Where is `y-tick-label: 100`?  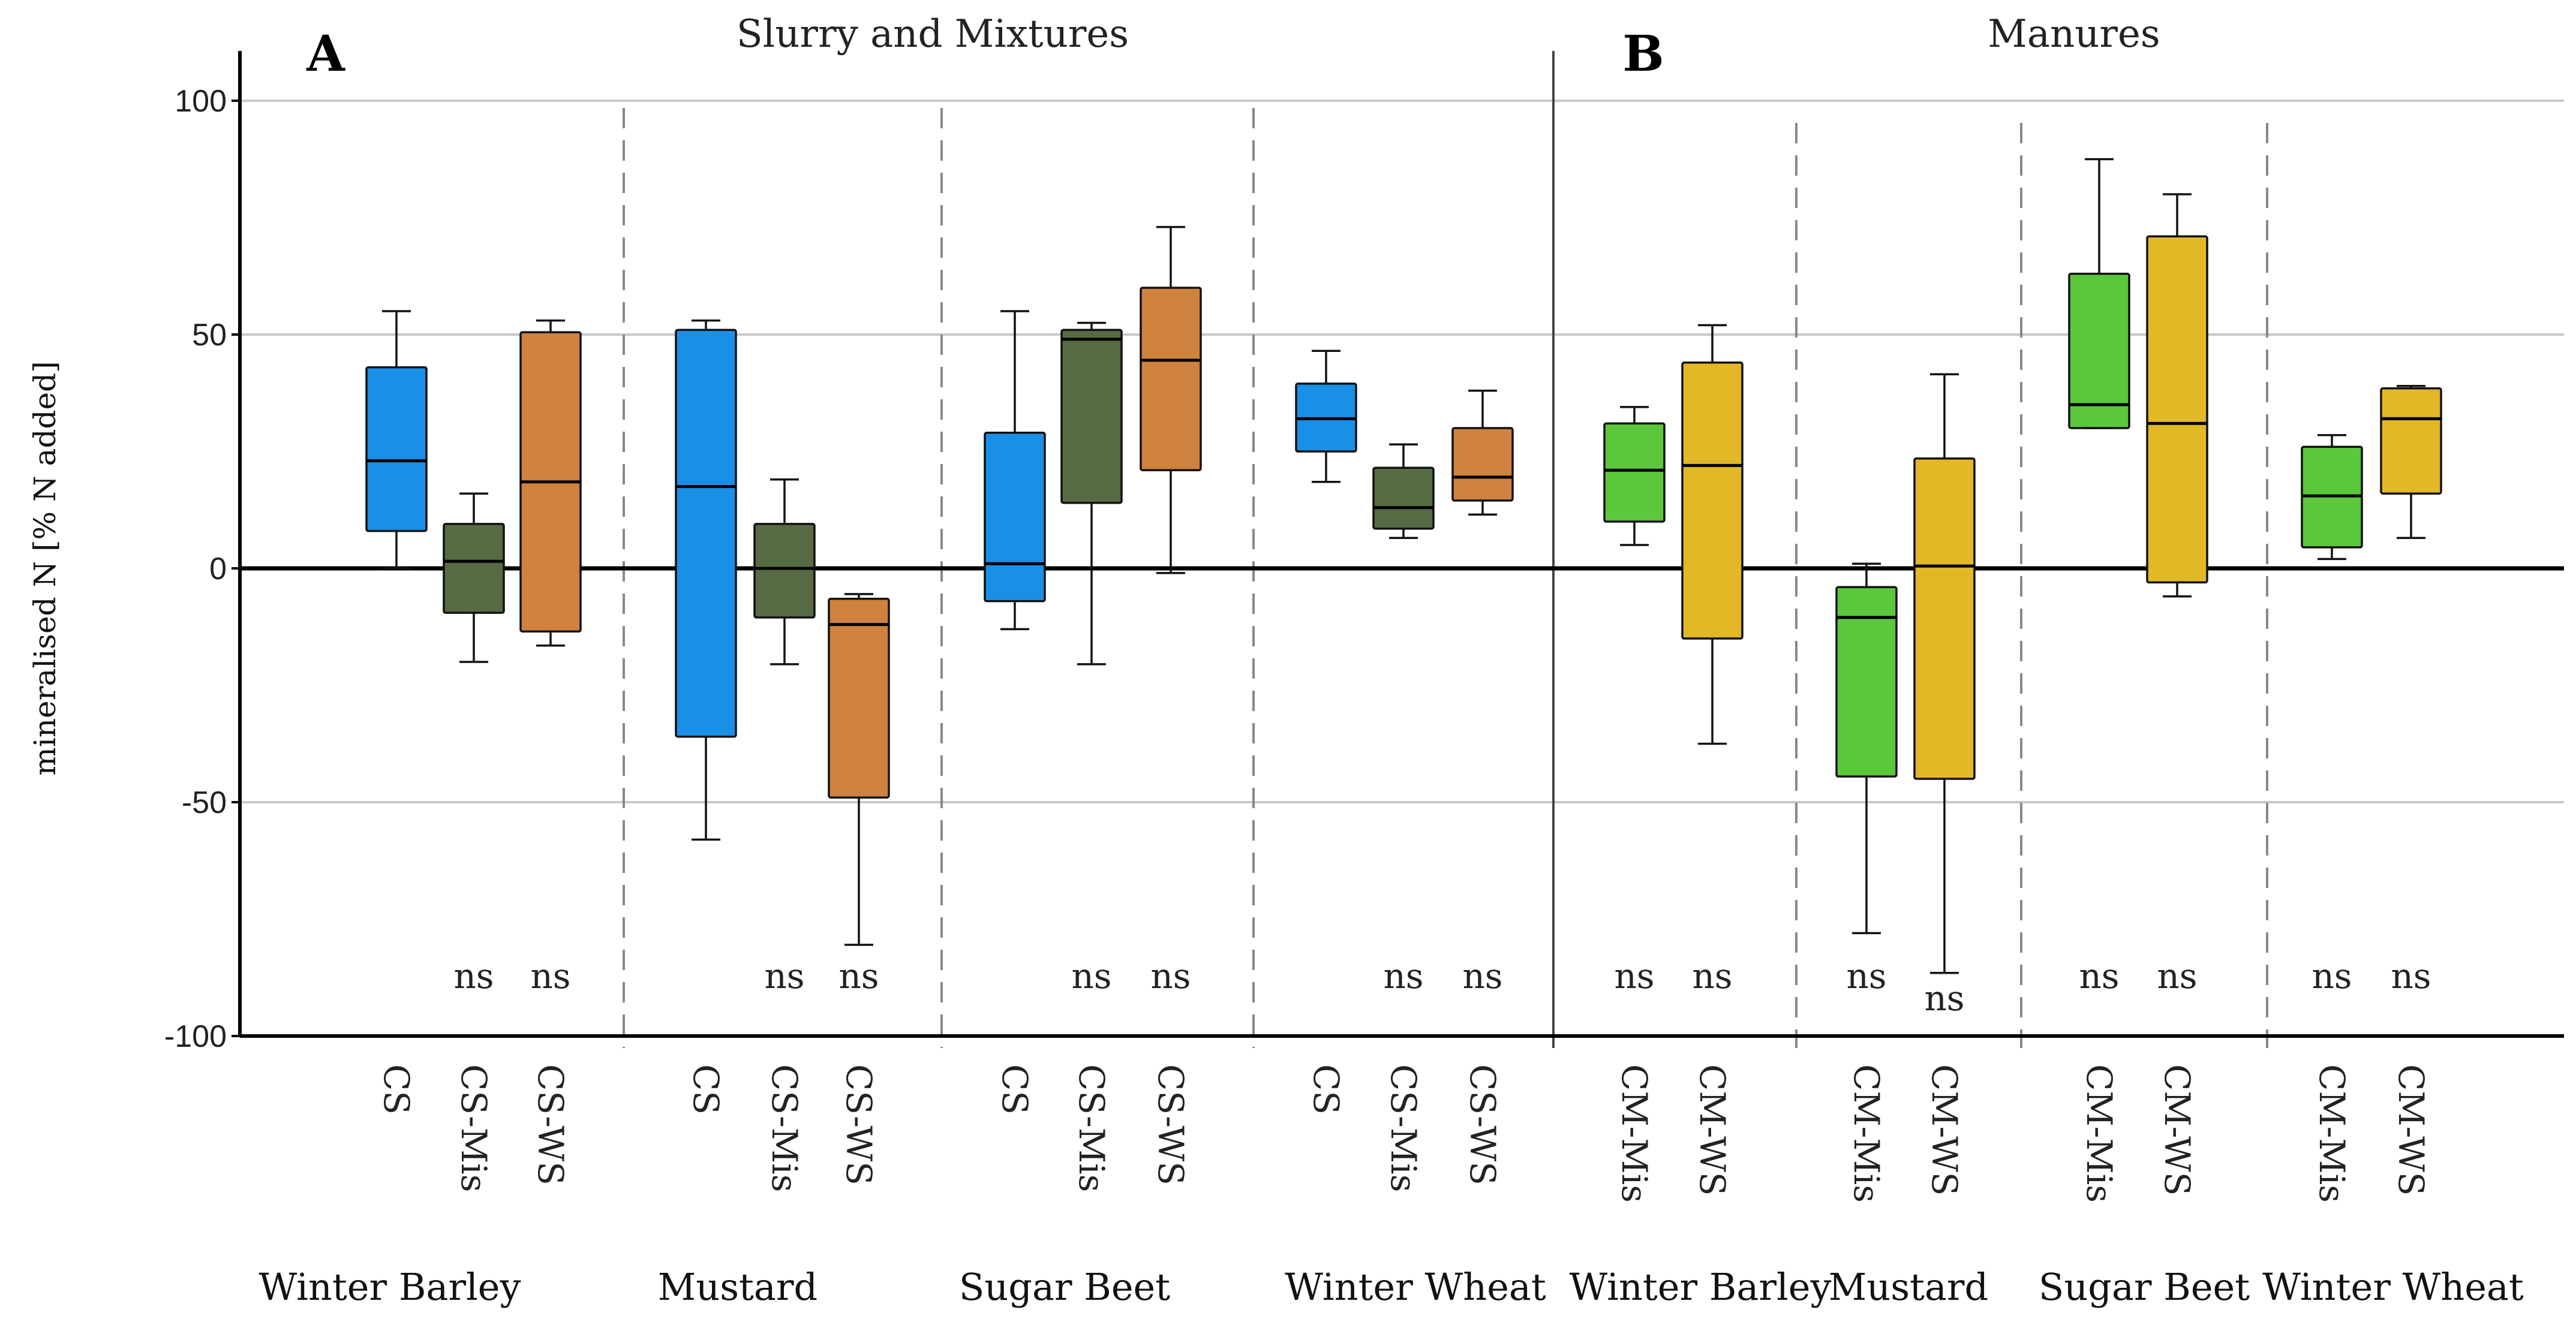 y-tick-label: 100 is located at coordinates (201, 102).